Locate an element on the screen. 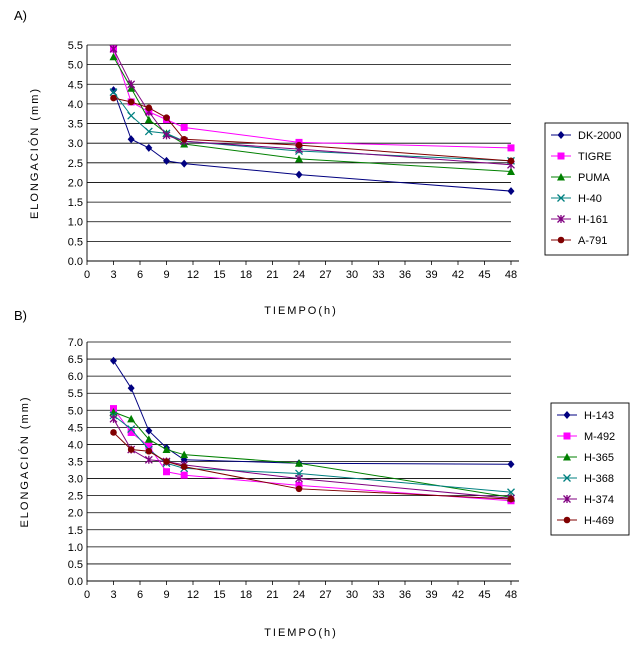 This screenshot has width=644, height=651. legend-entry: A-791 is located at coordinates (592, 241).